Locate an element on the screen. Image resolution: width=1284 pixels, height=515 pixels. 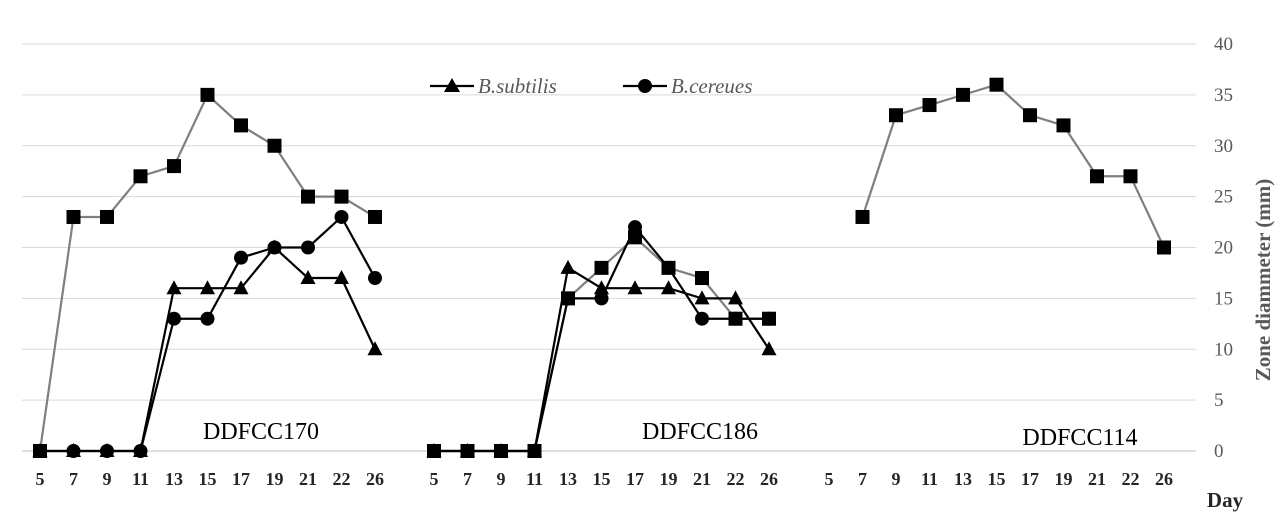
x-axis-title: Day is located at coordinates (1225, 500).